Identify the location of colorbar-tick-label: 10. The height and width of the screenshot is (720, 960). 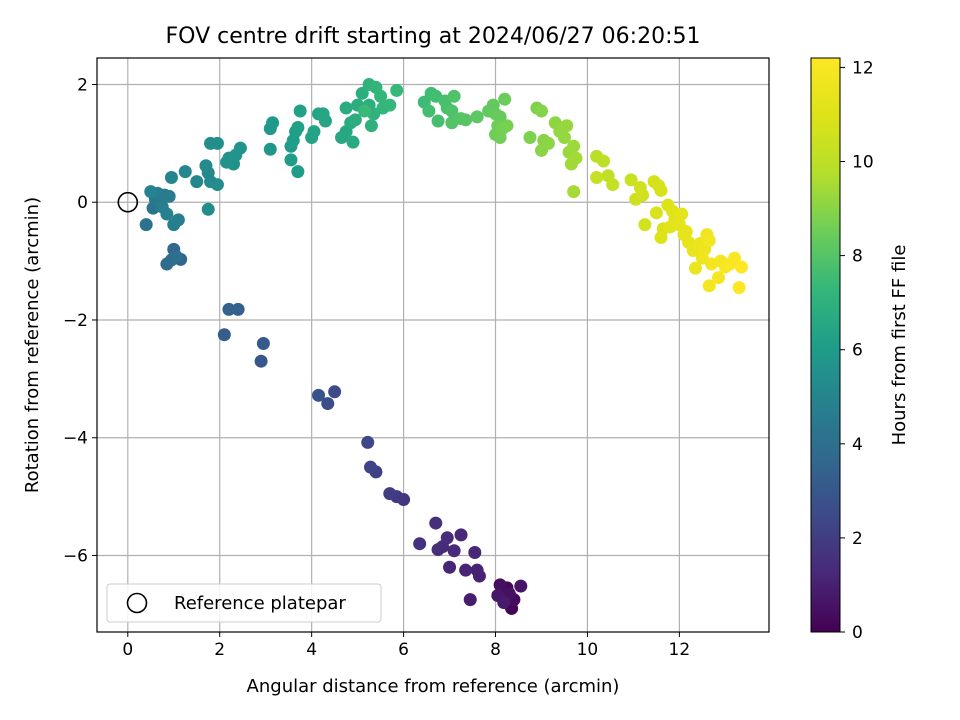
(863, 163).